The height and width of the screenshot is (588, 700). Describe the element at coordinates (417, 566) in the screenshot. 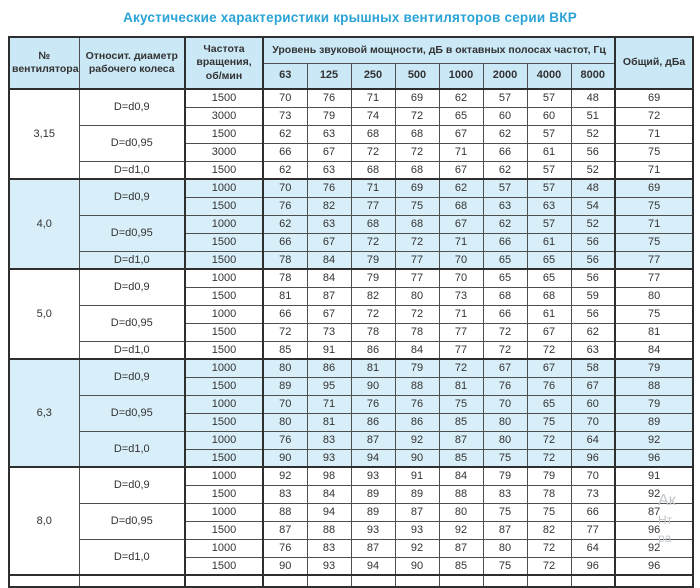

I see `table-cell: 90` at that location.